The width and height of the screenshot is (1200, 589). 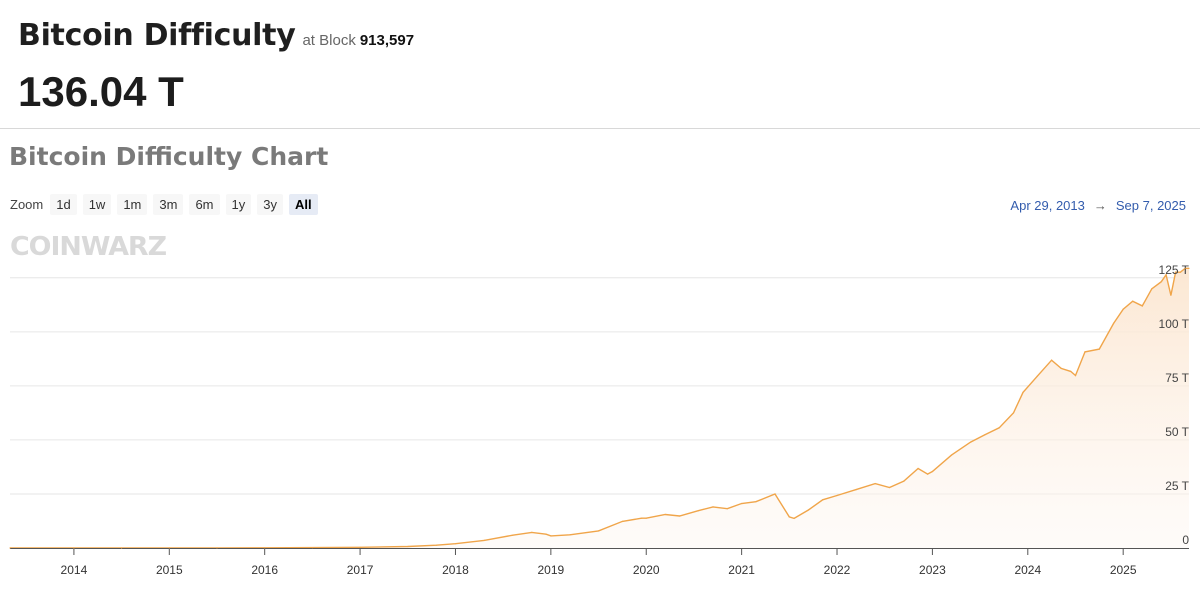 What do you see at coordinates (204, 204) in the screenshot?
I see `zoom-button-6m: 6m` at bounding box center [204, 204].